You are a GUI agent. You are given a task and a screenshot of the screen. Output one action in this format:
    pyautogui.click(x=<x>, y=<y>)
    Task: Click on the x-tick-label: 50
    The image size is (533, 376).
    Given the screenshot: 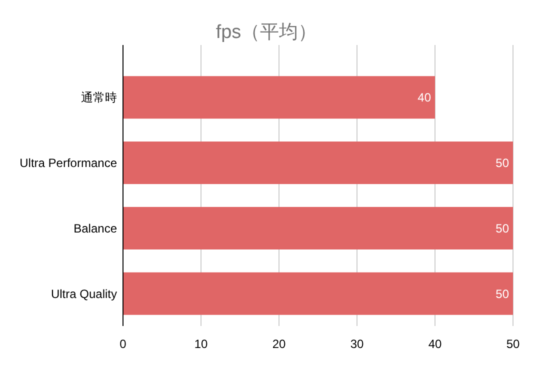 What is the action you would take?
    pyautogui.click(x=513, y=344)
    